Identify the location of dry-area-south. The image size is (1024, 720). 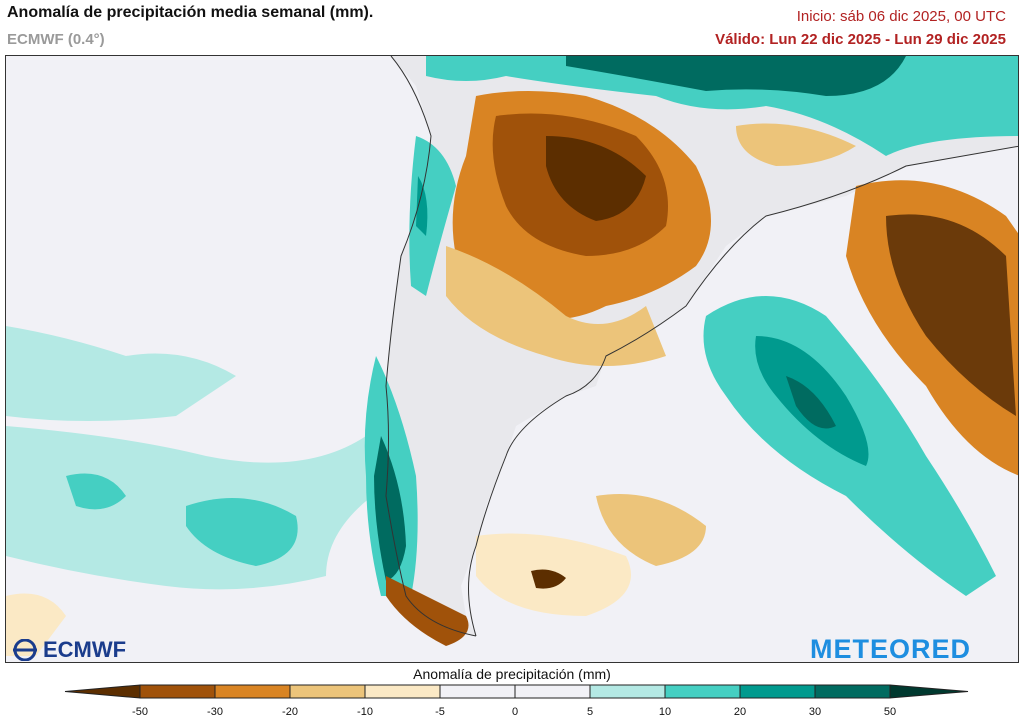
(651, 530).